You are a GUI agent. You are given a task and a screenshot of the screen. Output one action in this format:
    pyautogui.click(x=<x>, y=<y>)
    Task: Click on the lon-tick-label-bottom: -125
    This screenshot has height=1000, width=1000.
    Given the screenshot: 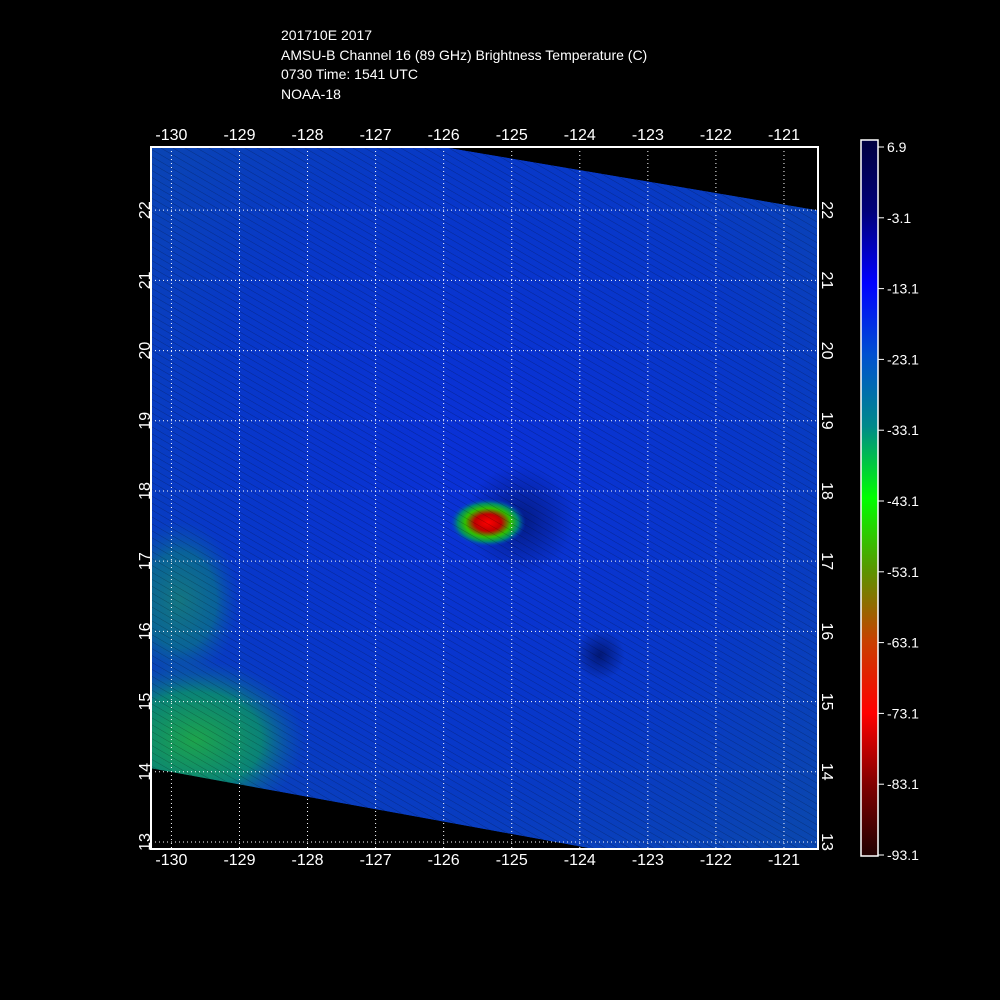 What is the action you would take?
    pyautogui.click(x=512, y=860)
    